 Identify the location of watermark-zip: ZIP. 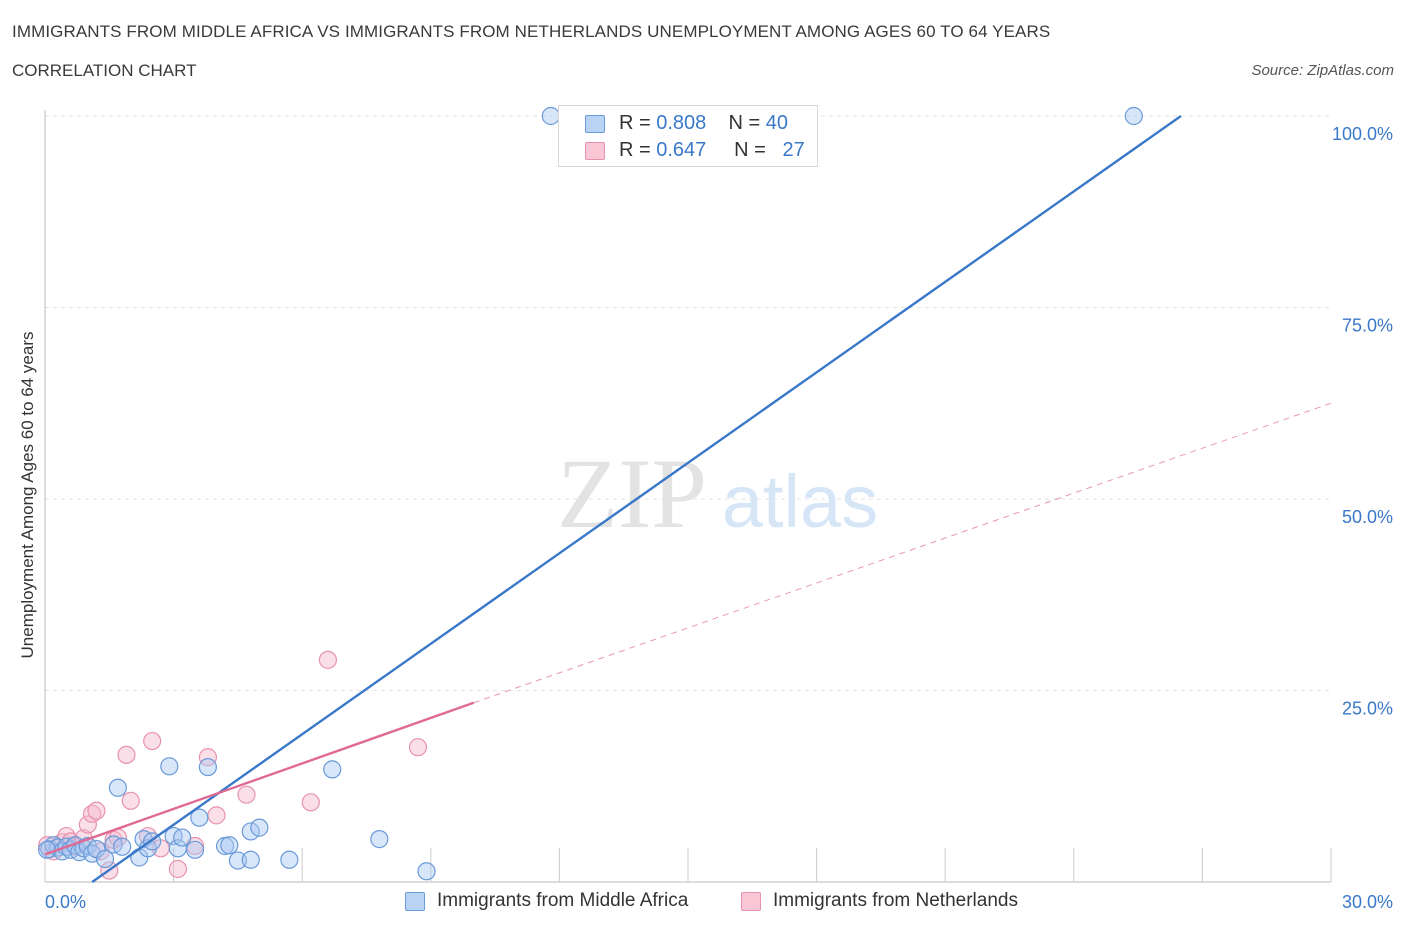
(632, 493).